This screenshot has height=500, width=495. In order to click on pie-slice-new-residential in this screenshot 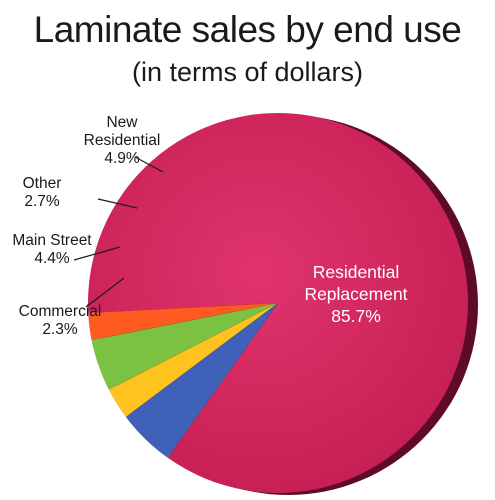, I will do `click(202, 380)`.